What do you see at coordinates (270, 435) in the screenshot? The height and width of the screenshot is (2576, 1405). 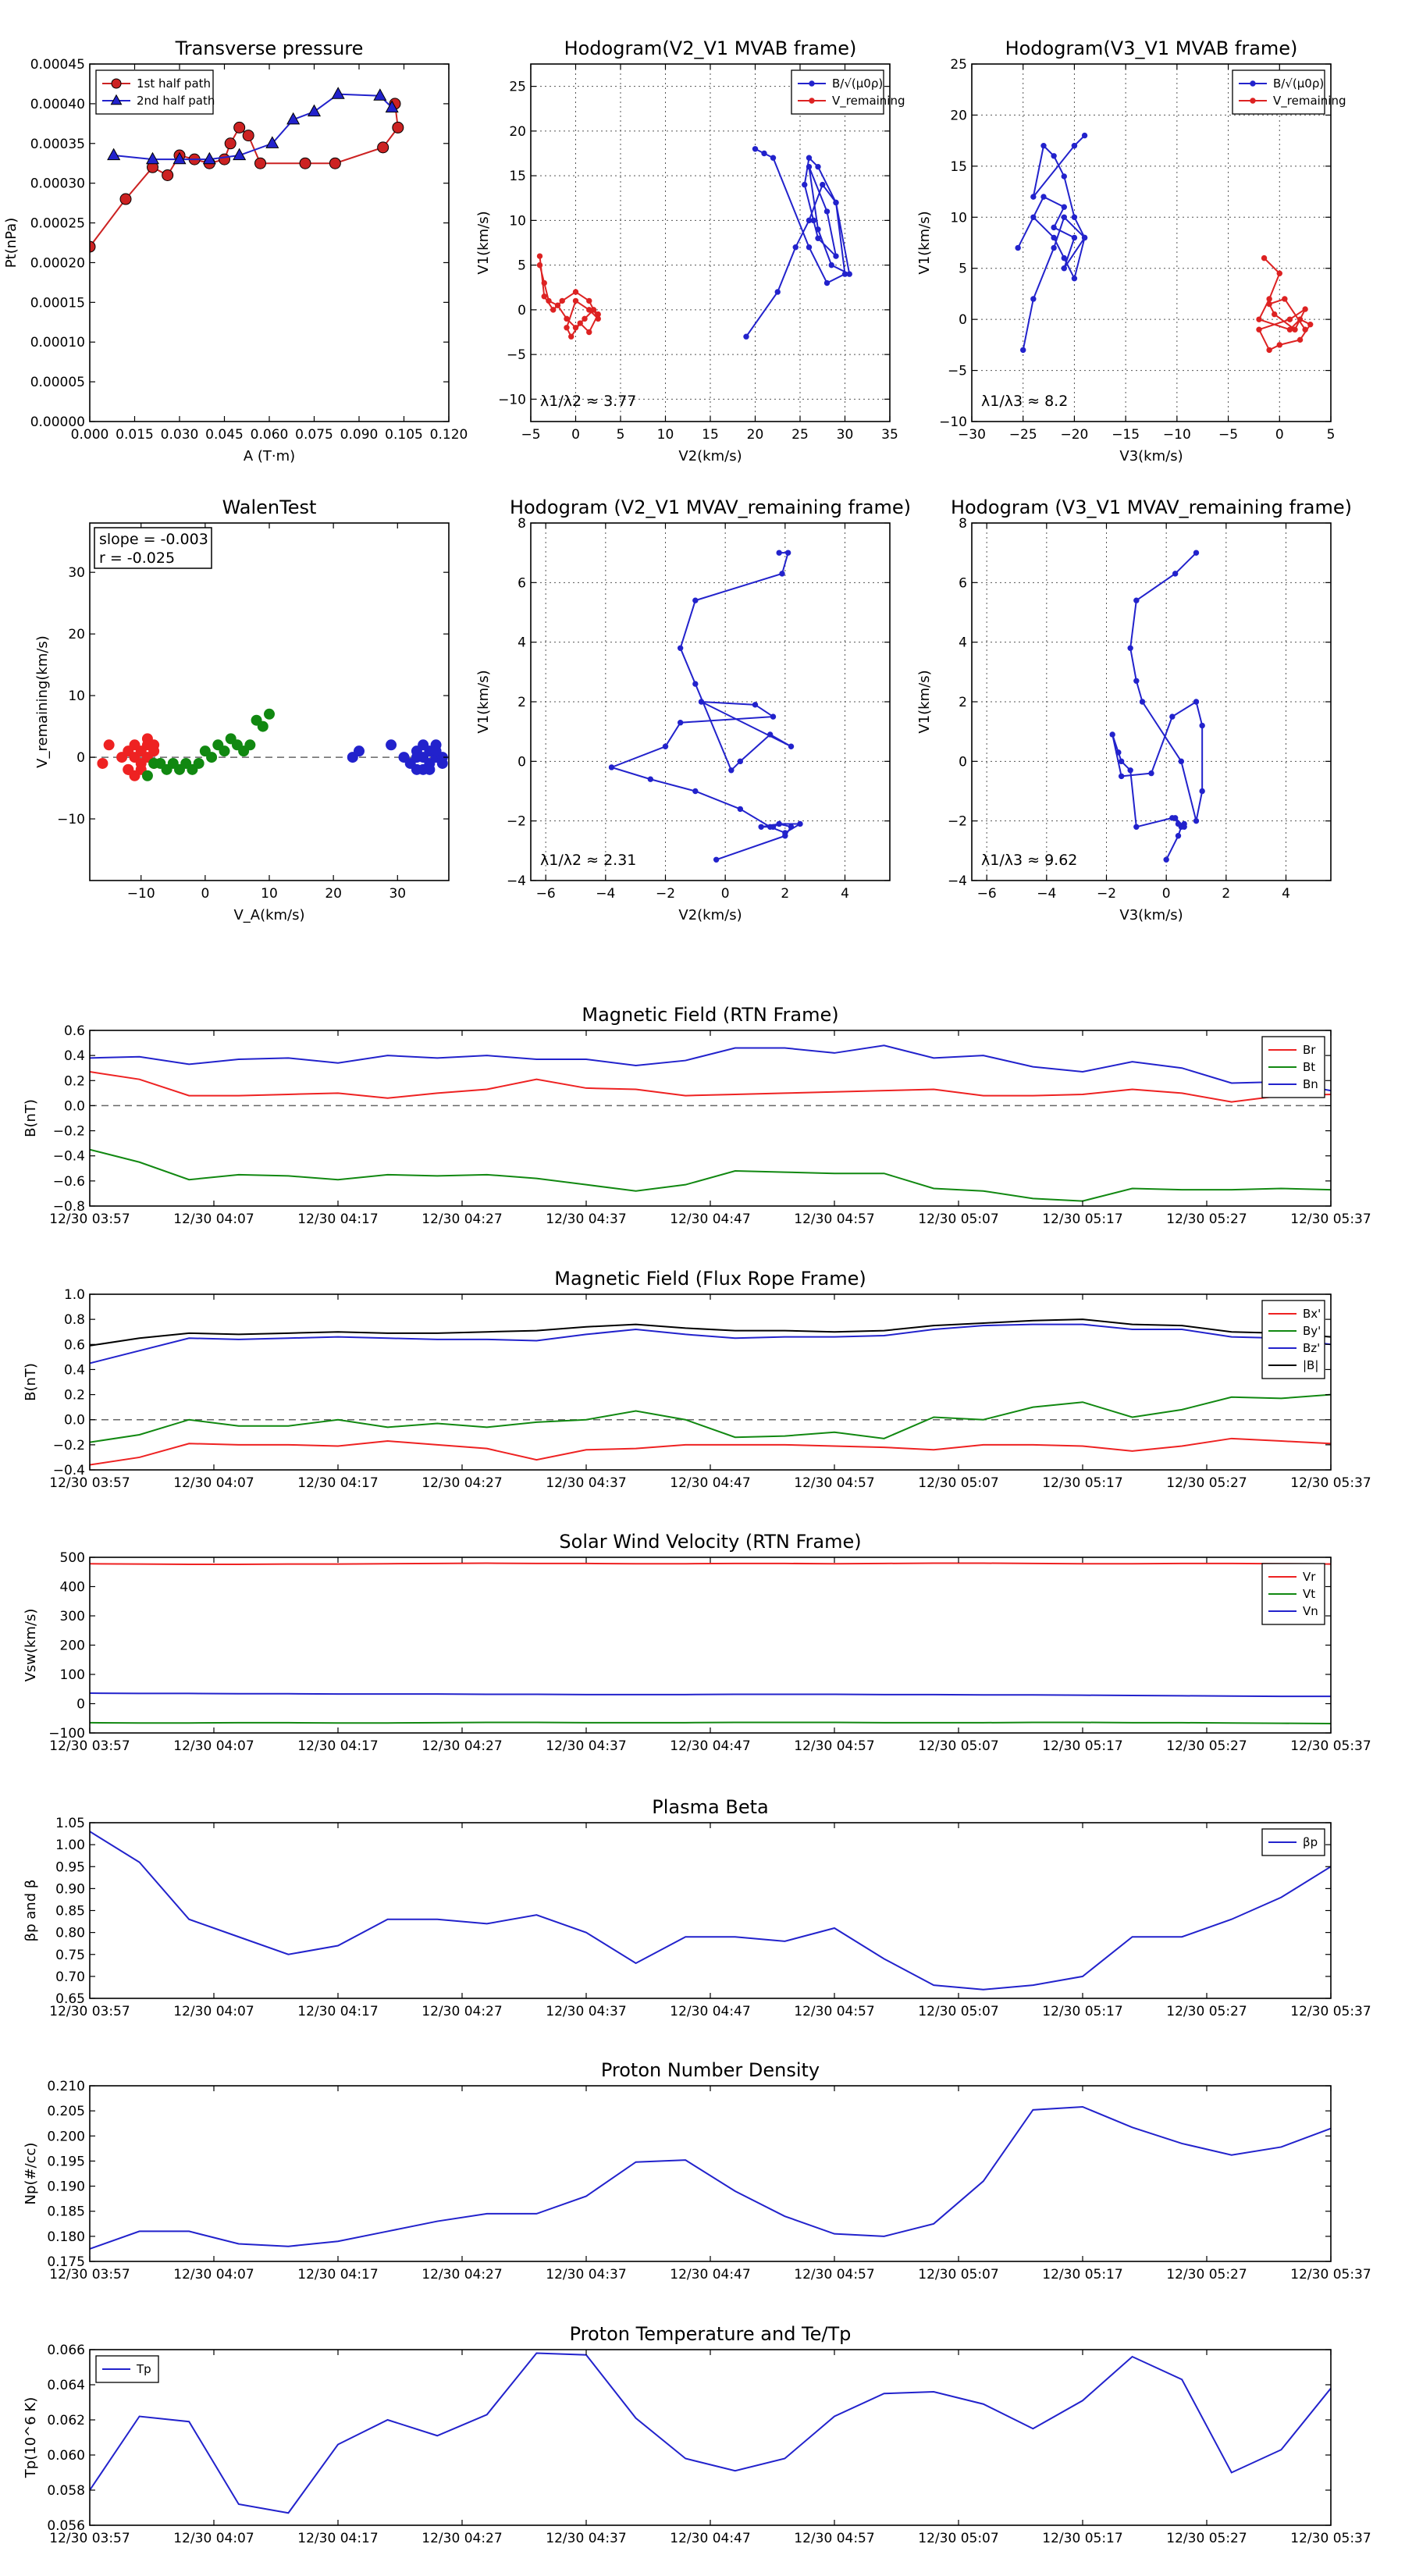 I see `x-tick-label: 0.060` at bounding box center [270, 435].